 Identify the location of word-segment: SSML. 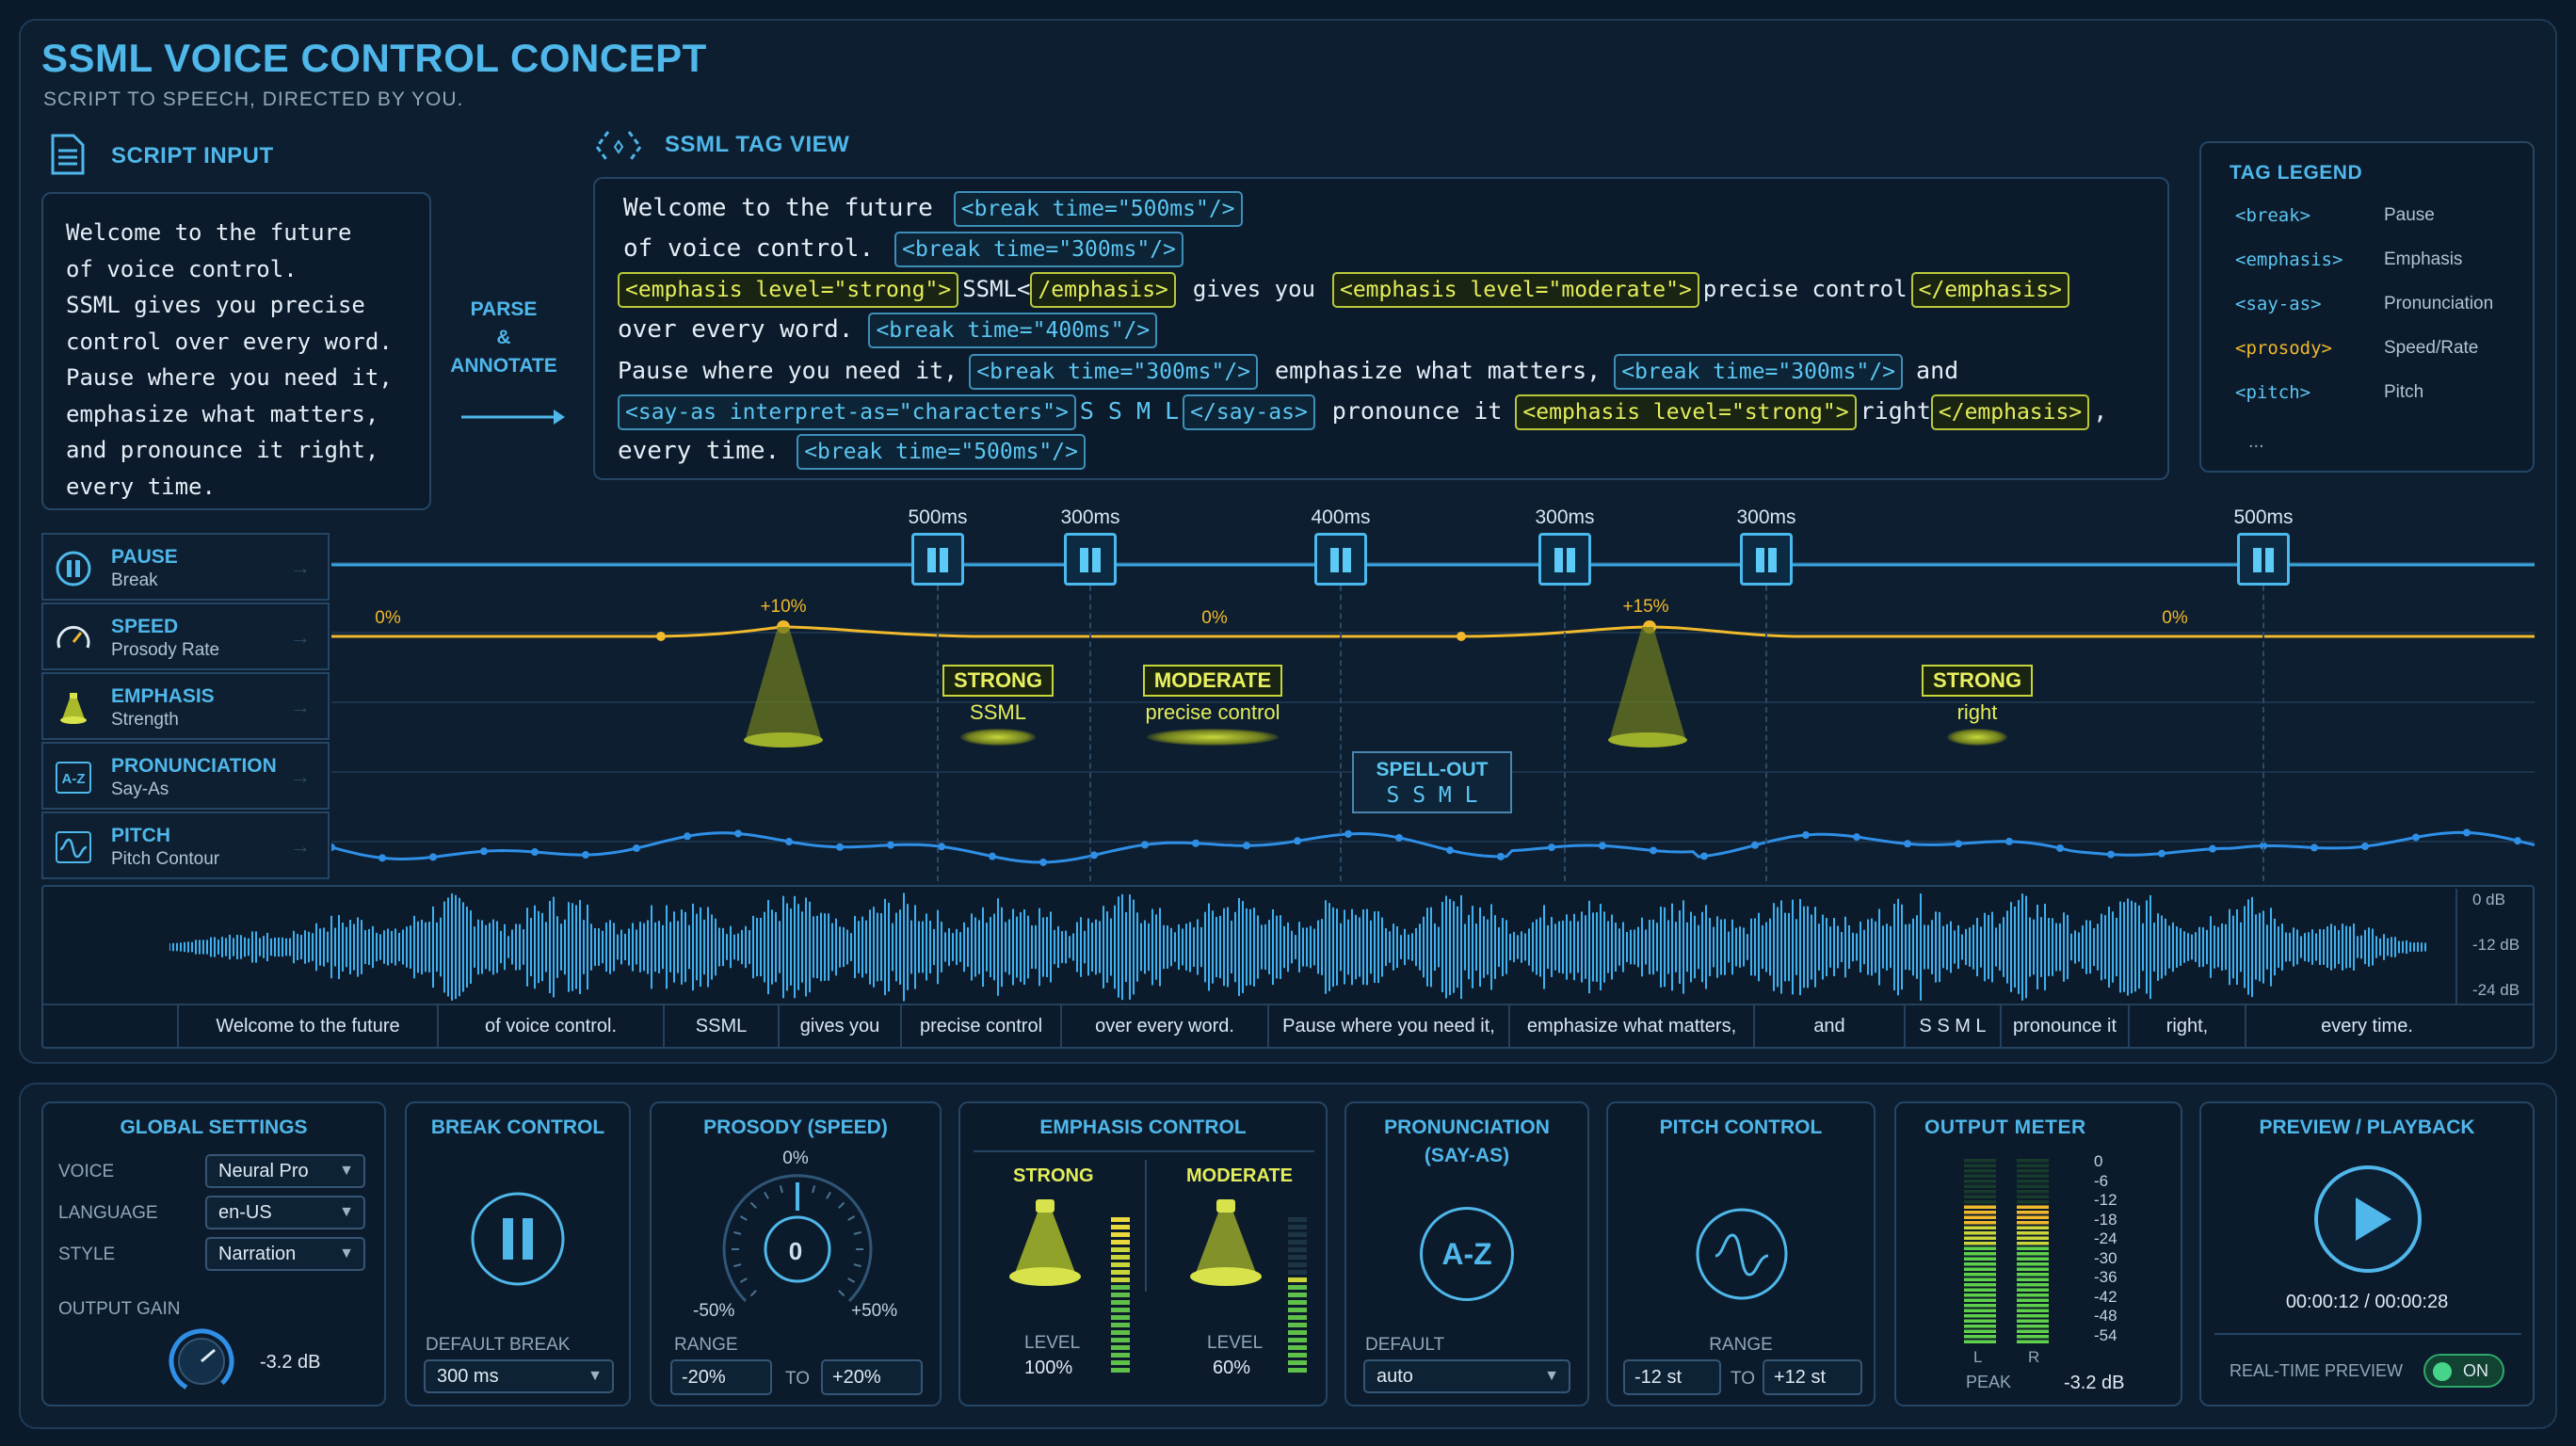
(720, 1026).